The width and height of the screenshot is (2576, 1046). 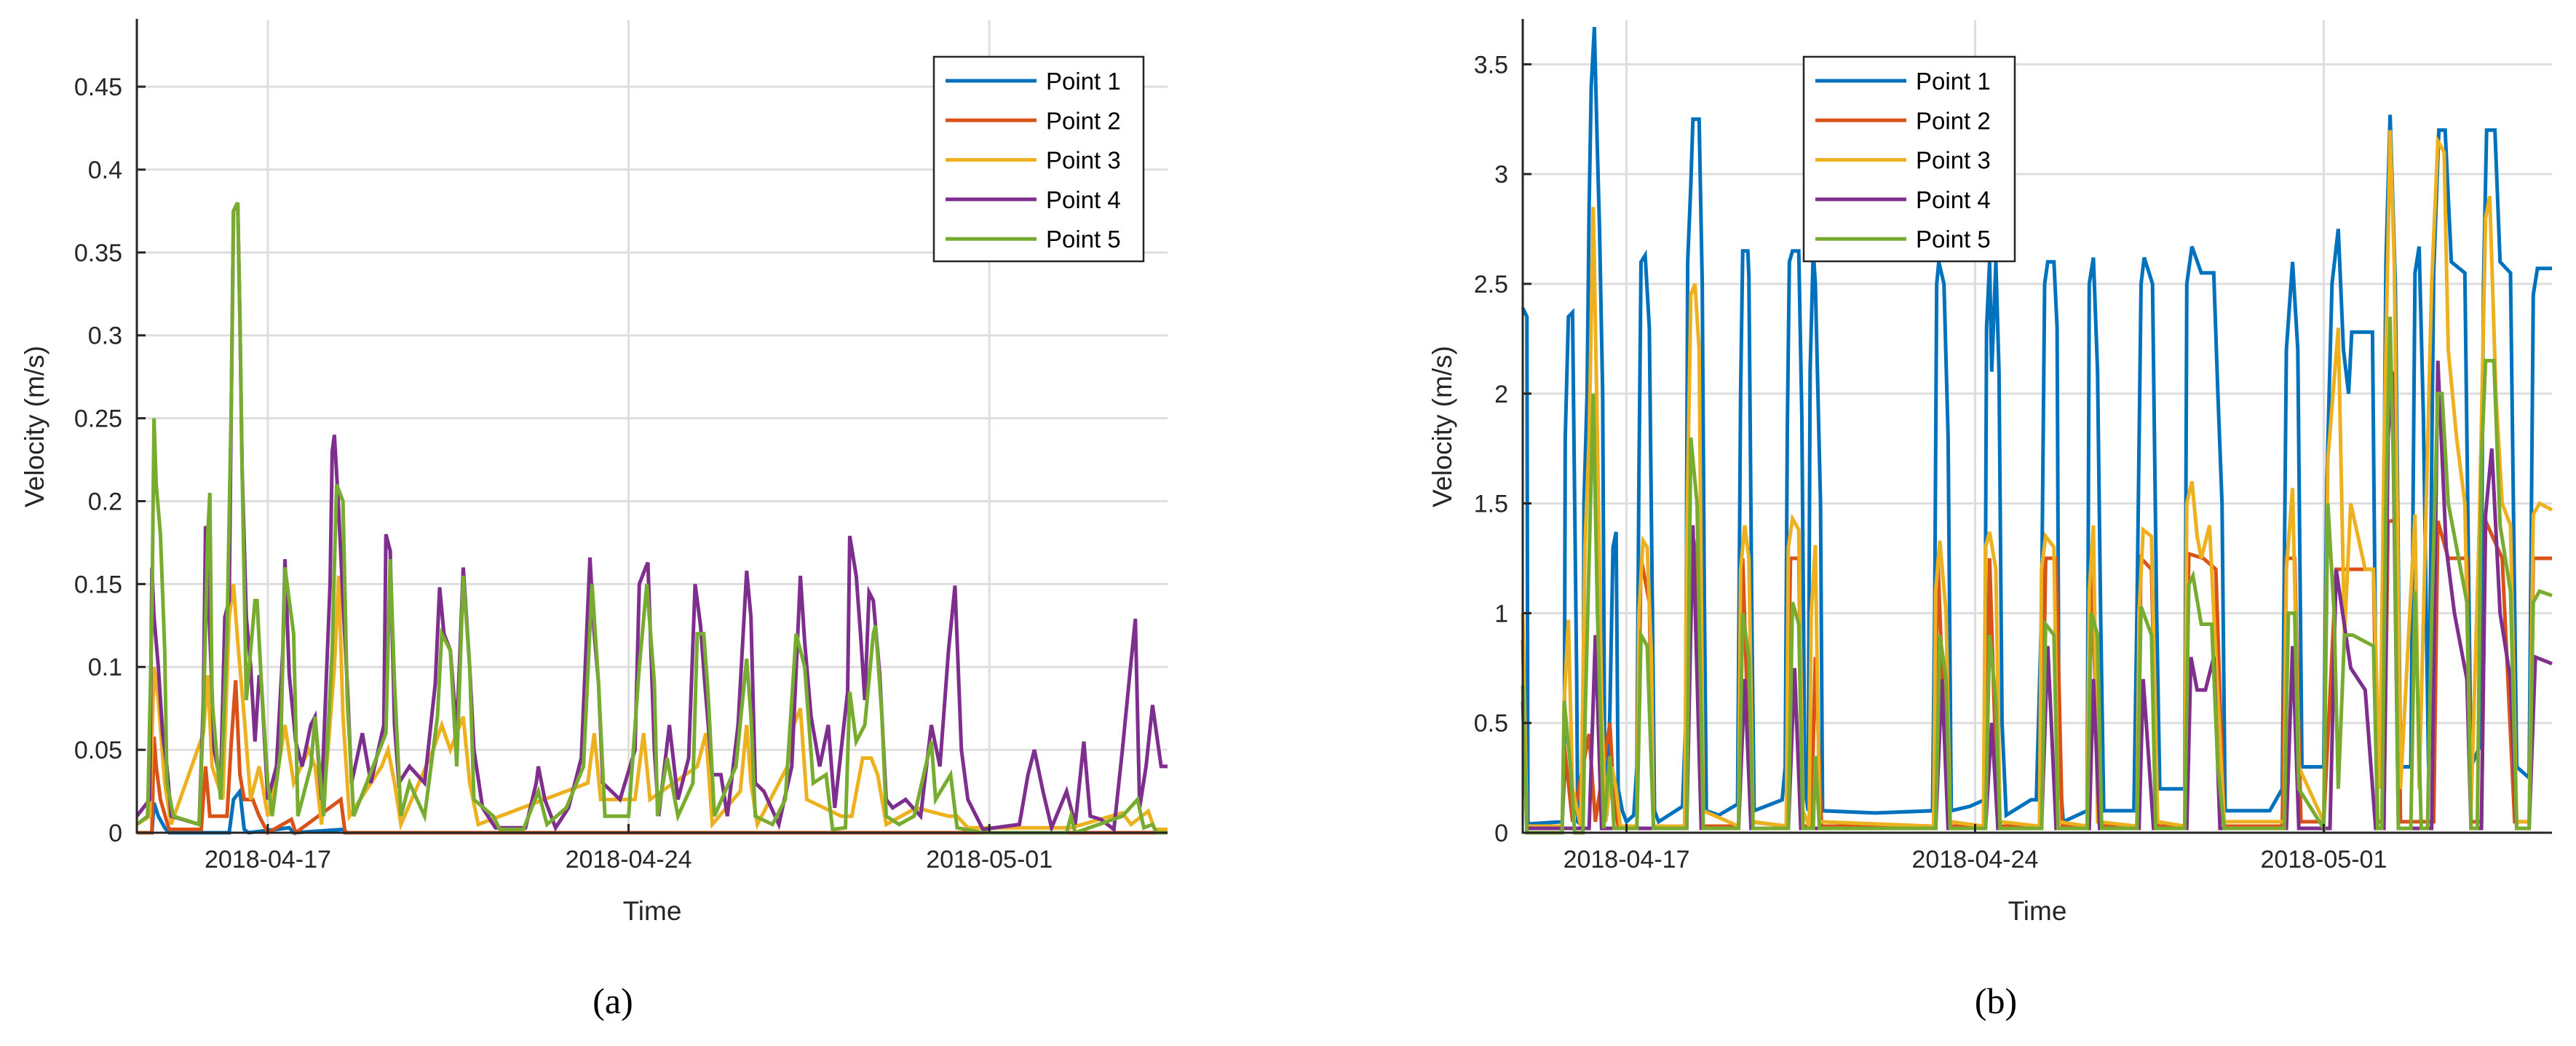 What do you see at coordinates (105, 336) in the screenshot?
I see `y-tick-label: 0.3` at bounding box center [105, 336].